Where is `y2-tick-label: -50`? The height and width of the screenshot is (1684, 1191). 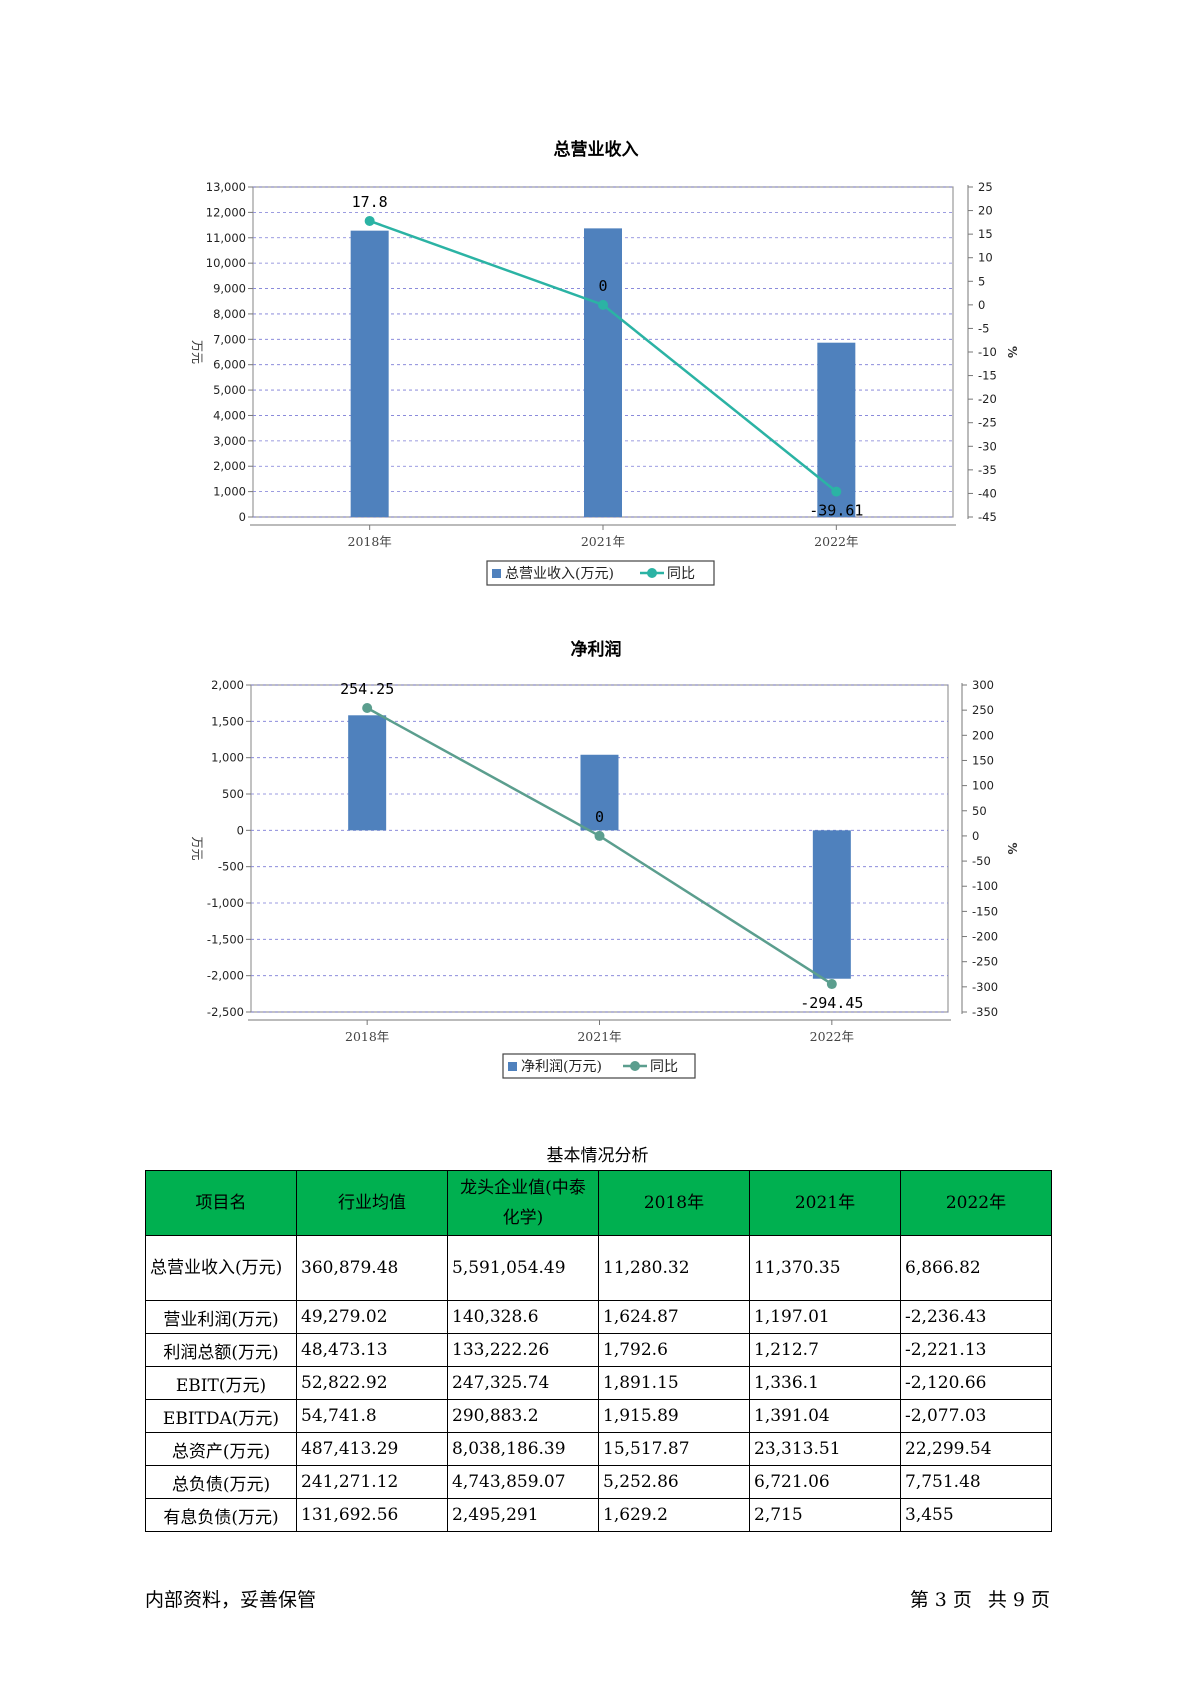 y2-tick-label: -50 is located at coordinates (981, 861).